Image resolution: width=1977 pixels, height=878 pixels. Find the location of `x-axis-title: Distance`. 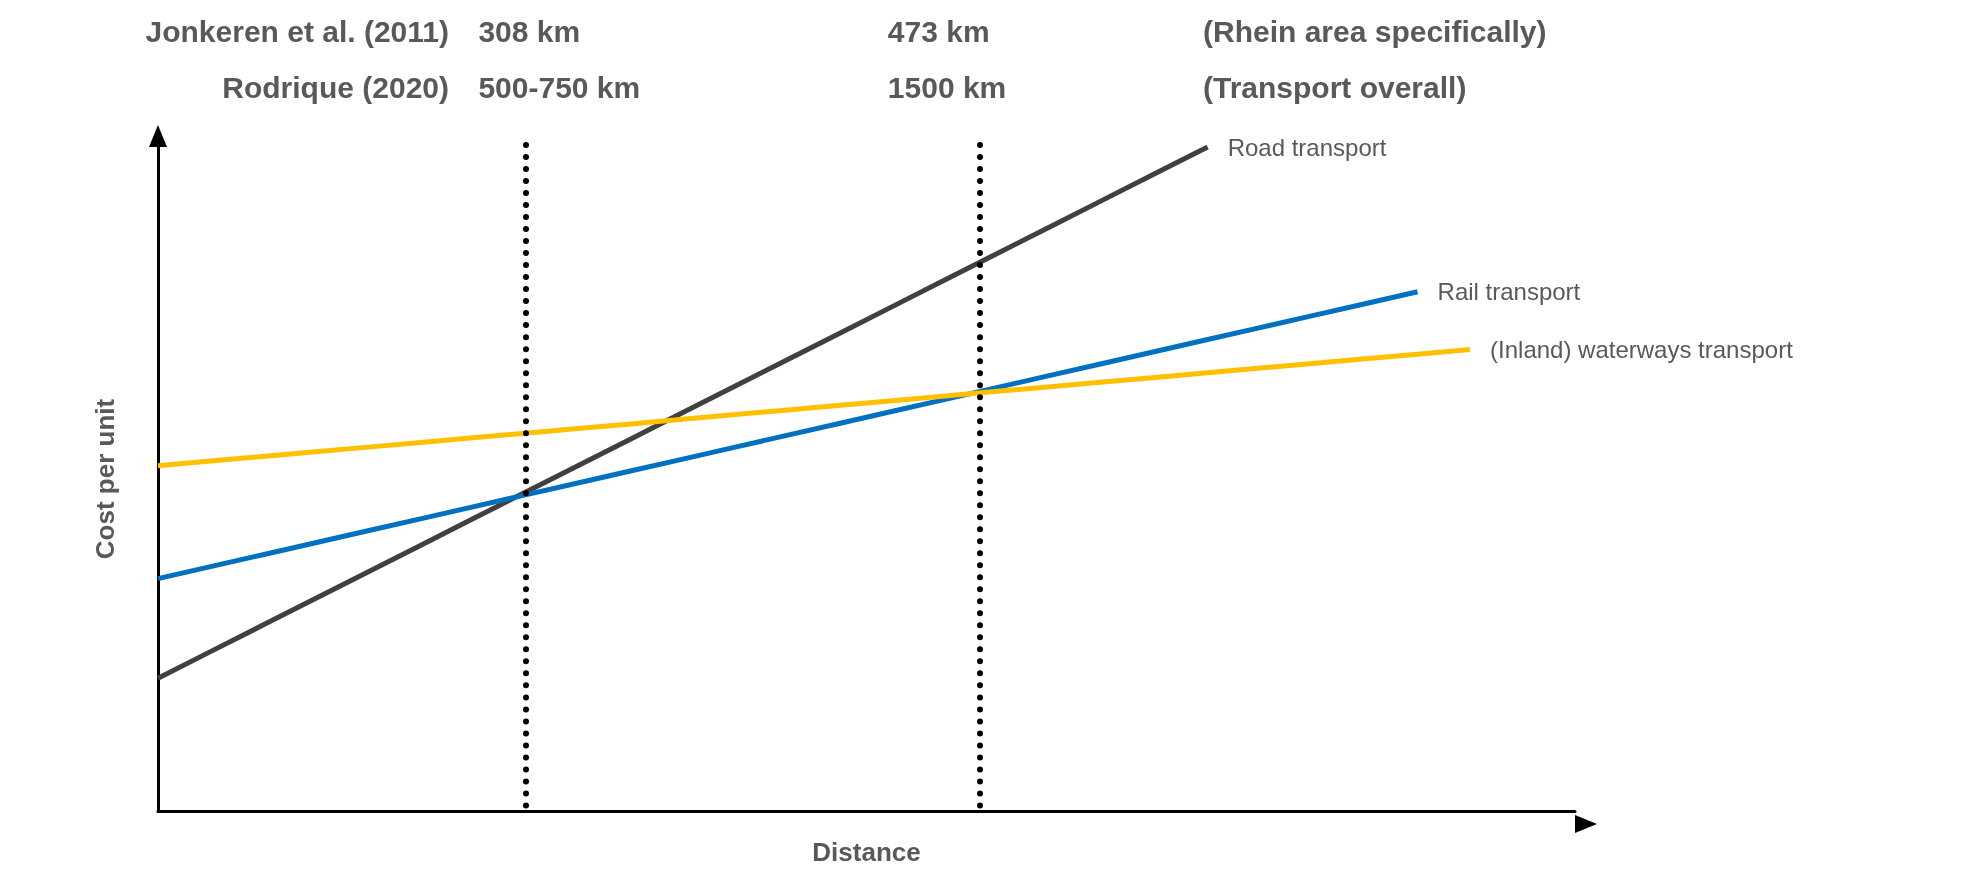

x-axis-title: Distance is located at coordinates (866, 852).